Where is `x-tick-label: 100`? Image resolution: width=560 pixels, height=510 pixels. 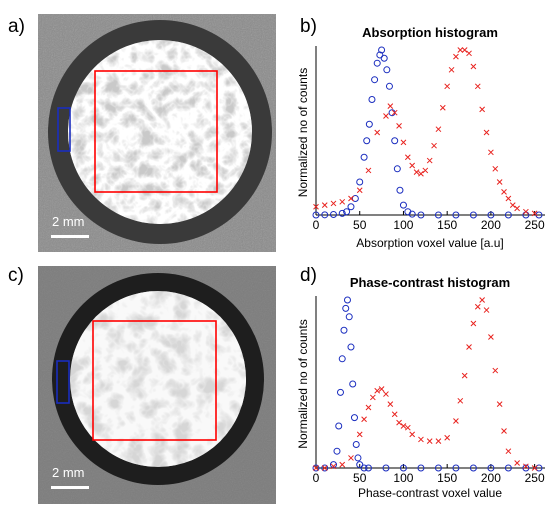 x-tick-label: 100 is located at coordinates (403, 478).